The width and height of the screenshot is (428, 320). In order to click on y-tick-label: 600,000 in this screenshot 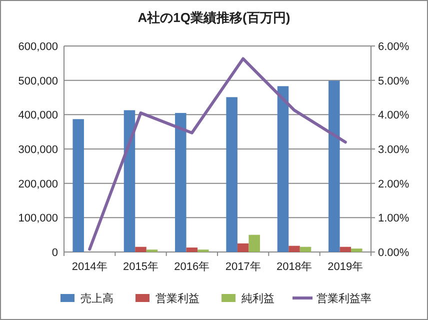, I will do `click(38, 47)`.